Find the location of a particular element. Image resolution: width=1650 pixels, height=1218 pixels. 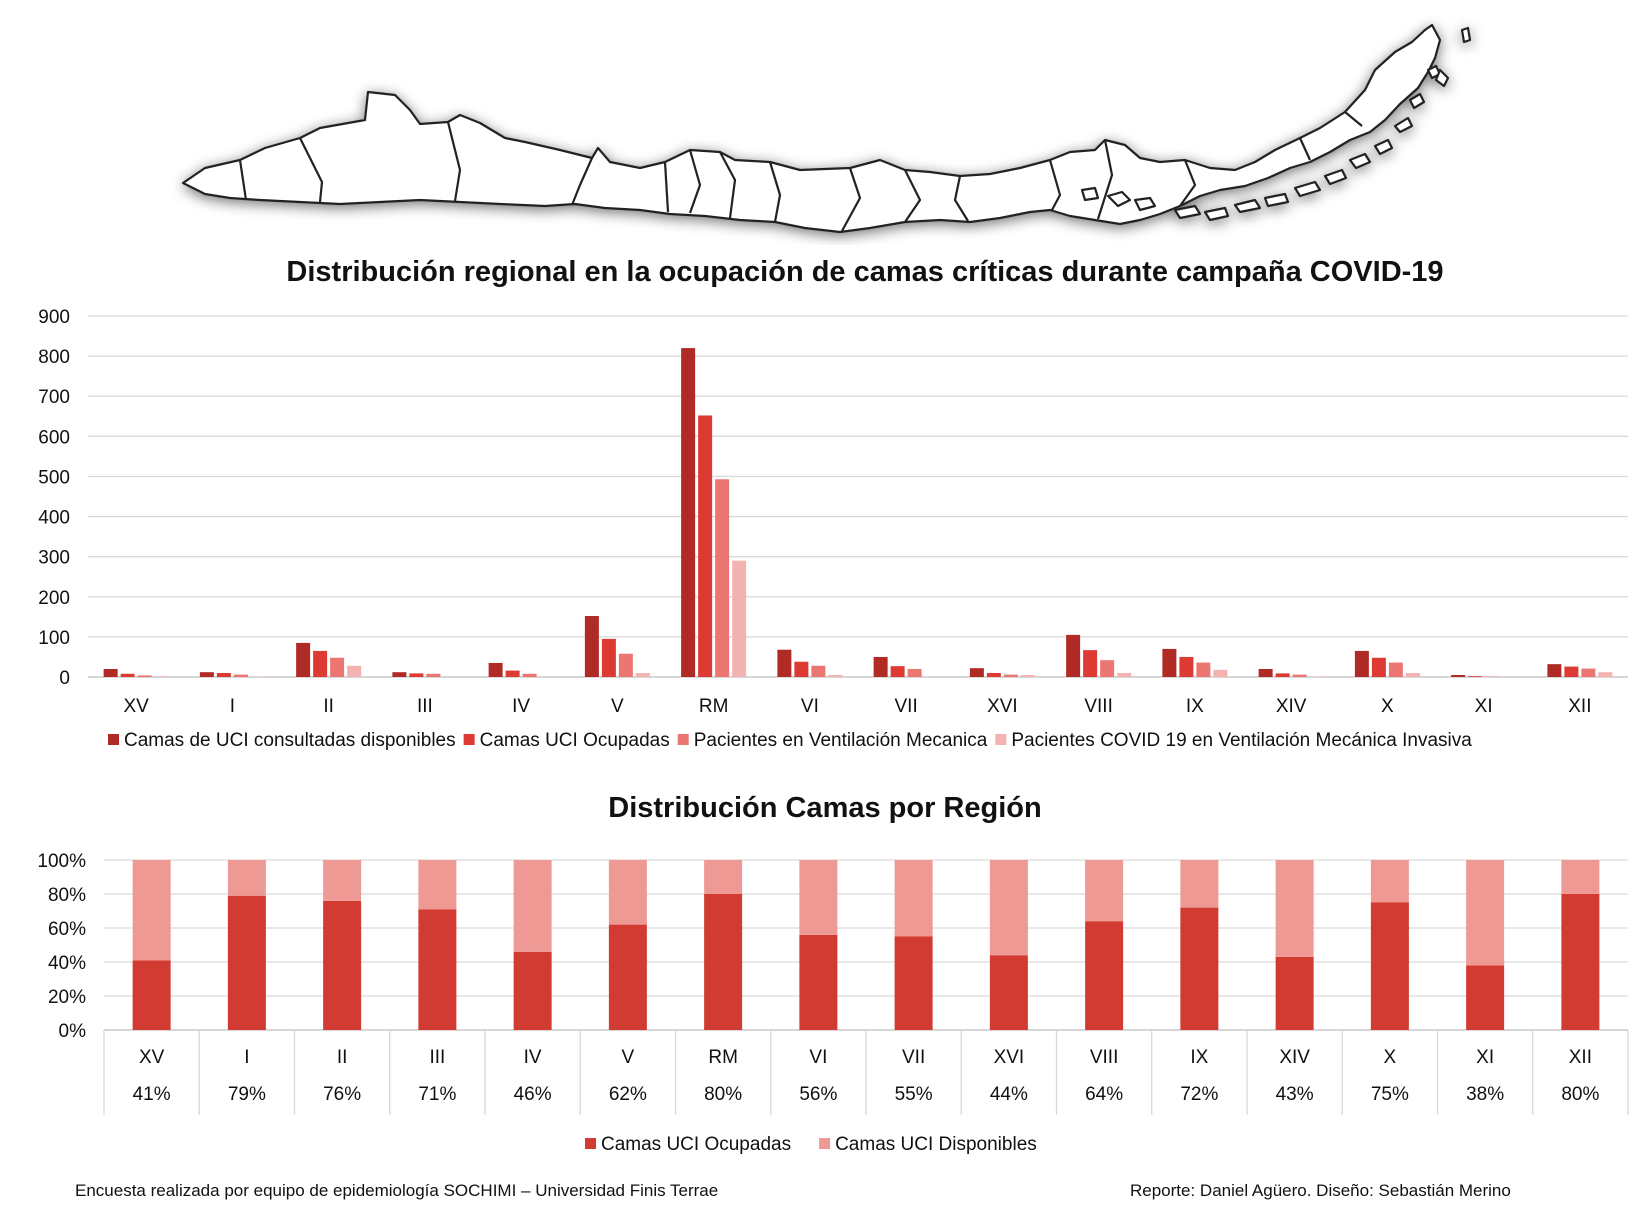

x-tick-label: XIV is located at coordinates (1294, 1057).